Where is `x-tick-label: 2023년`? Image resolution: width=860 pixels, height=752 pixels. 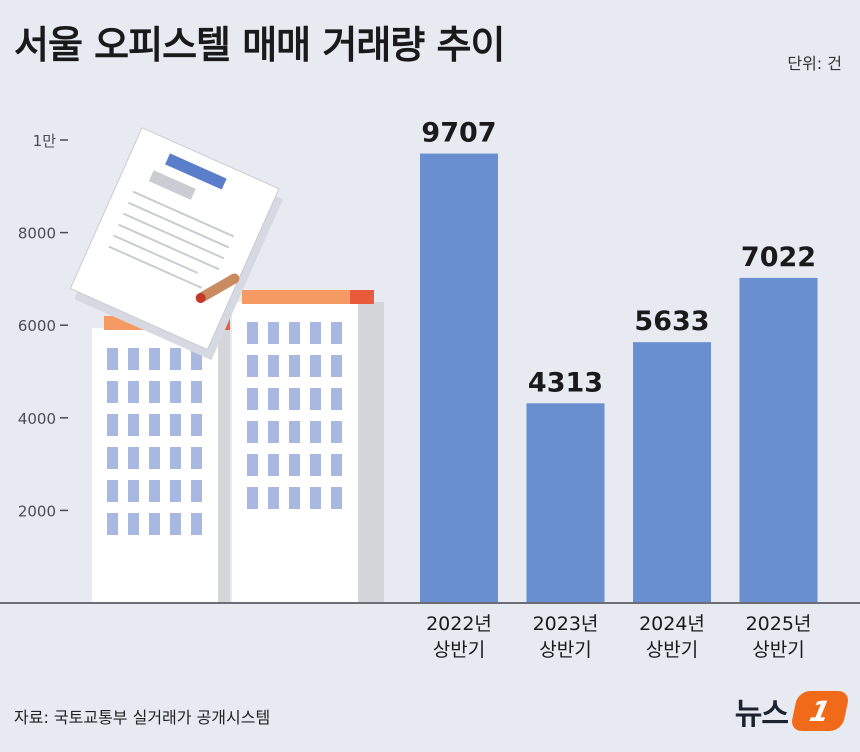 x-tick-label: 2023년 is located at coordinates (566, 624).